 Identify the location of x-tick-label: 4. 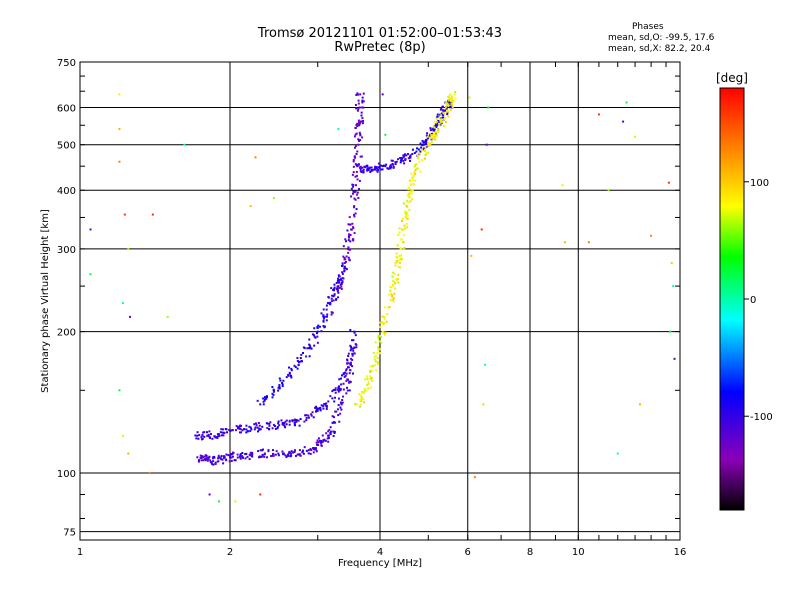
(380, 552).